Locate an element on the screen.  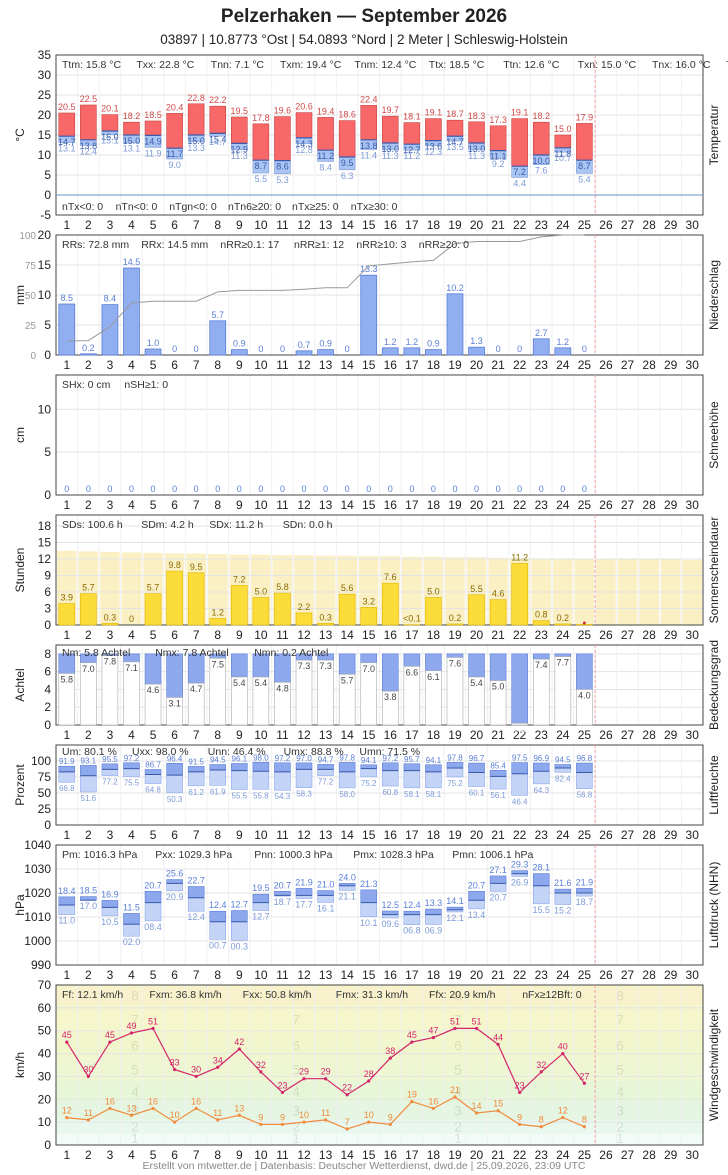
tmin-label: 11.9 is located at coordinates (153, 153).